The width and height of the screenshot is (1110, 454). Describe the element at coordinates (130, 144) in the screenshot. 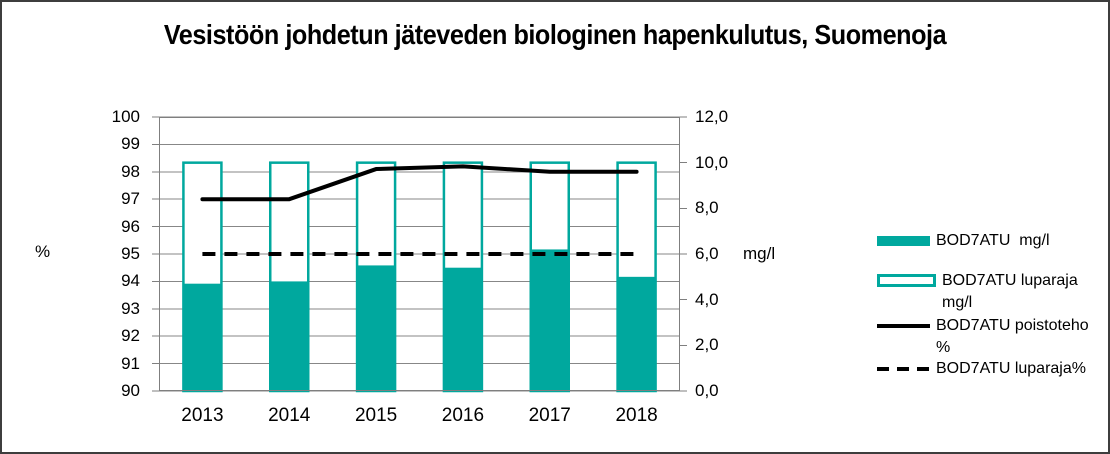

I see `left-axis-tick-label: 99` at that location.